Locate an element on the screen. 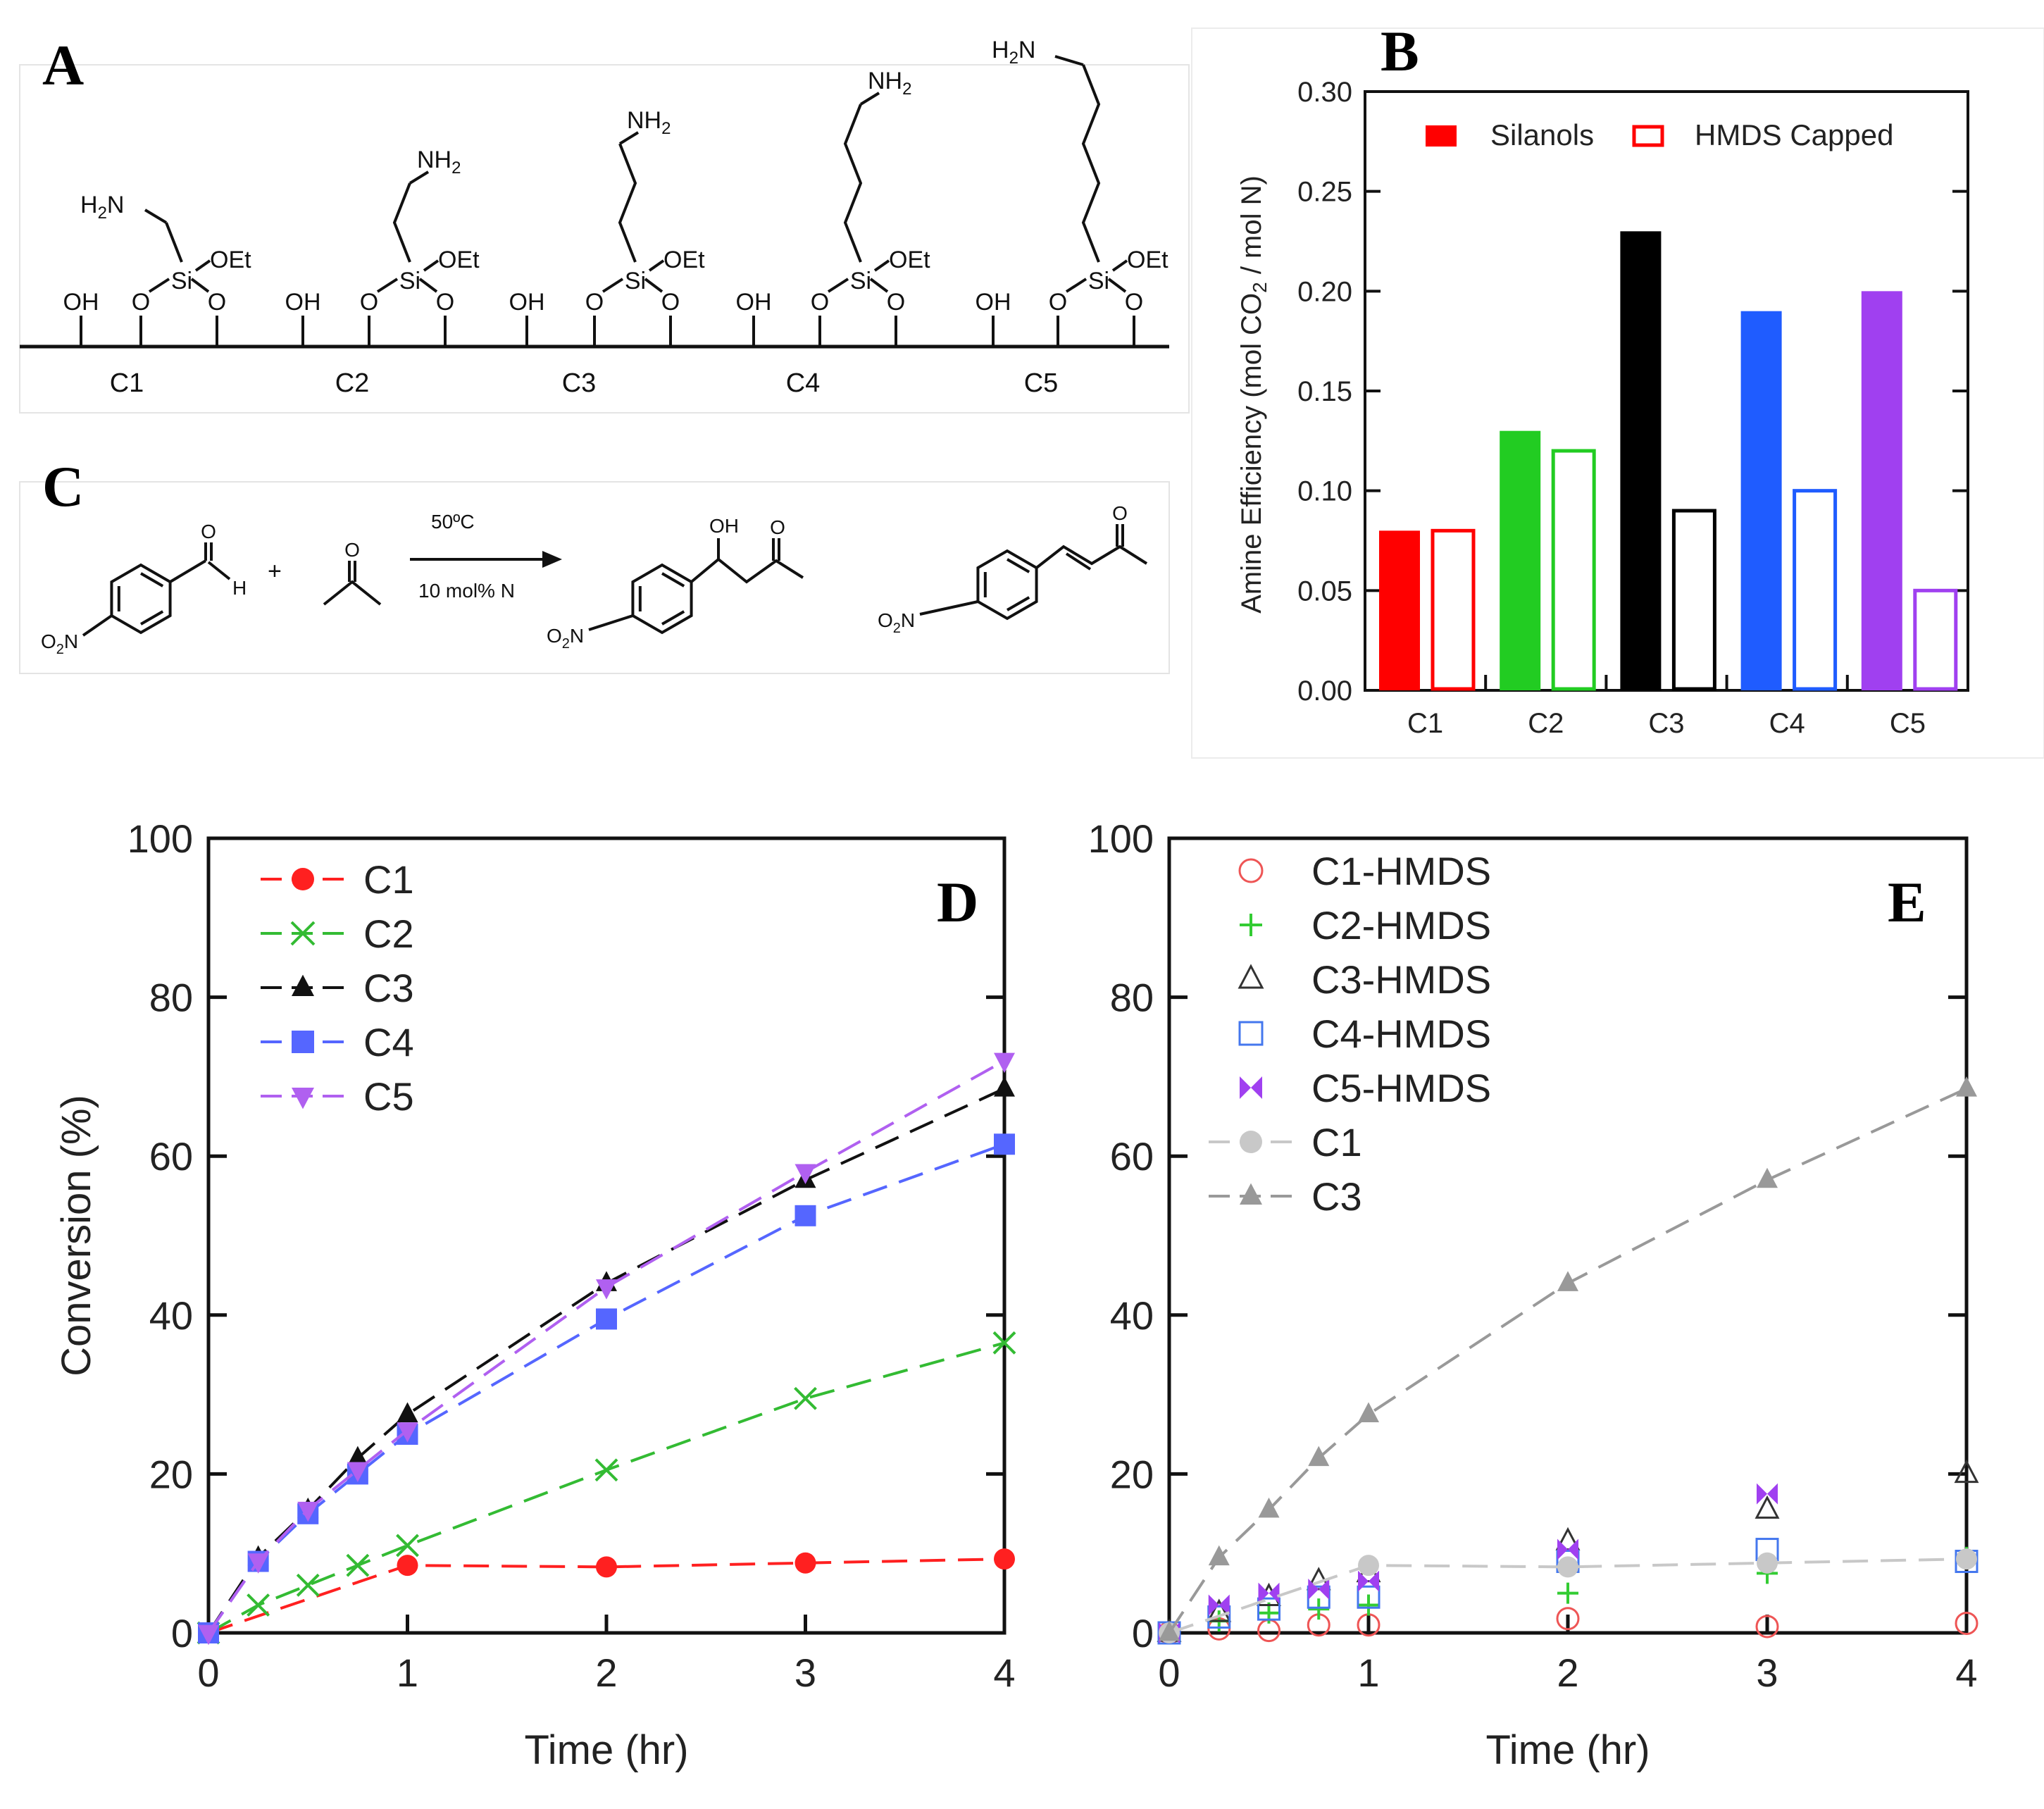 The image size is (2044, 1809). point-c4 is located at coordinates (1004, 1144).